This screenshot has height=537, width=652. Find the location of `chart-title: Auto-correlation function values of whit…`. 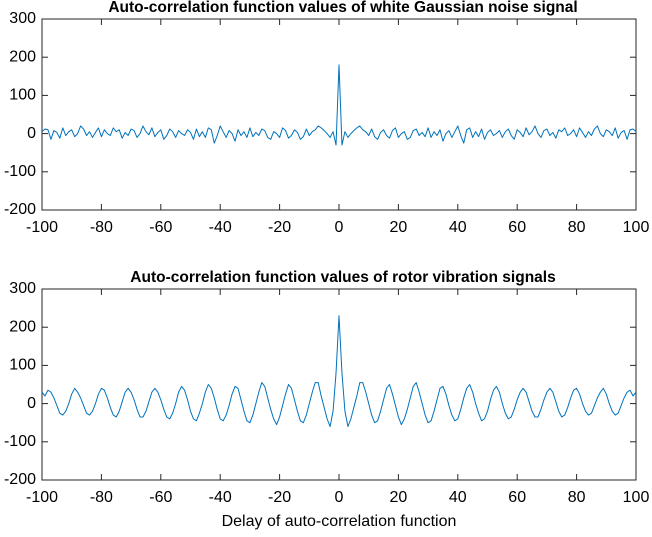

chart-title: Auto-correlation function values of whit… is located at coordinates (342, 8).